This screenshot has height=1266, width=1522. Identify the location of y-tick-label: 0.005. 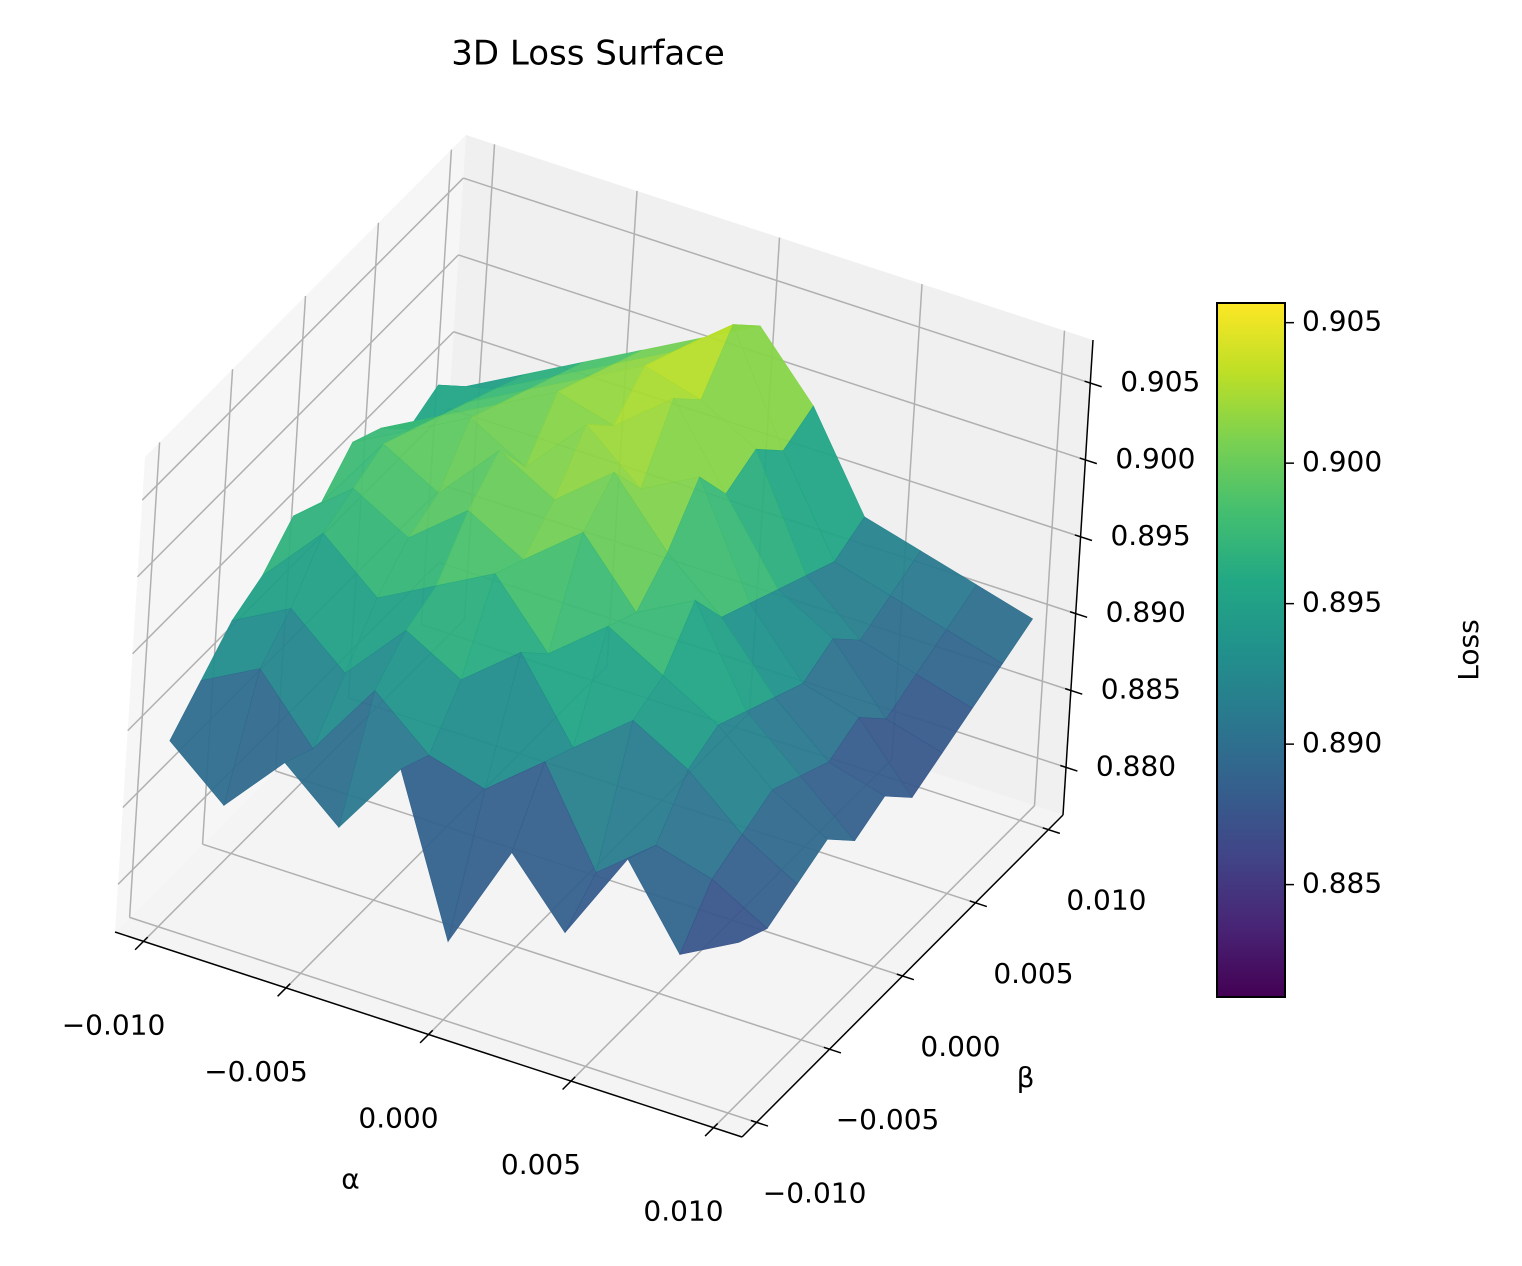
(1033, 973).